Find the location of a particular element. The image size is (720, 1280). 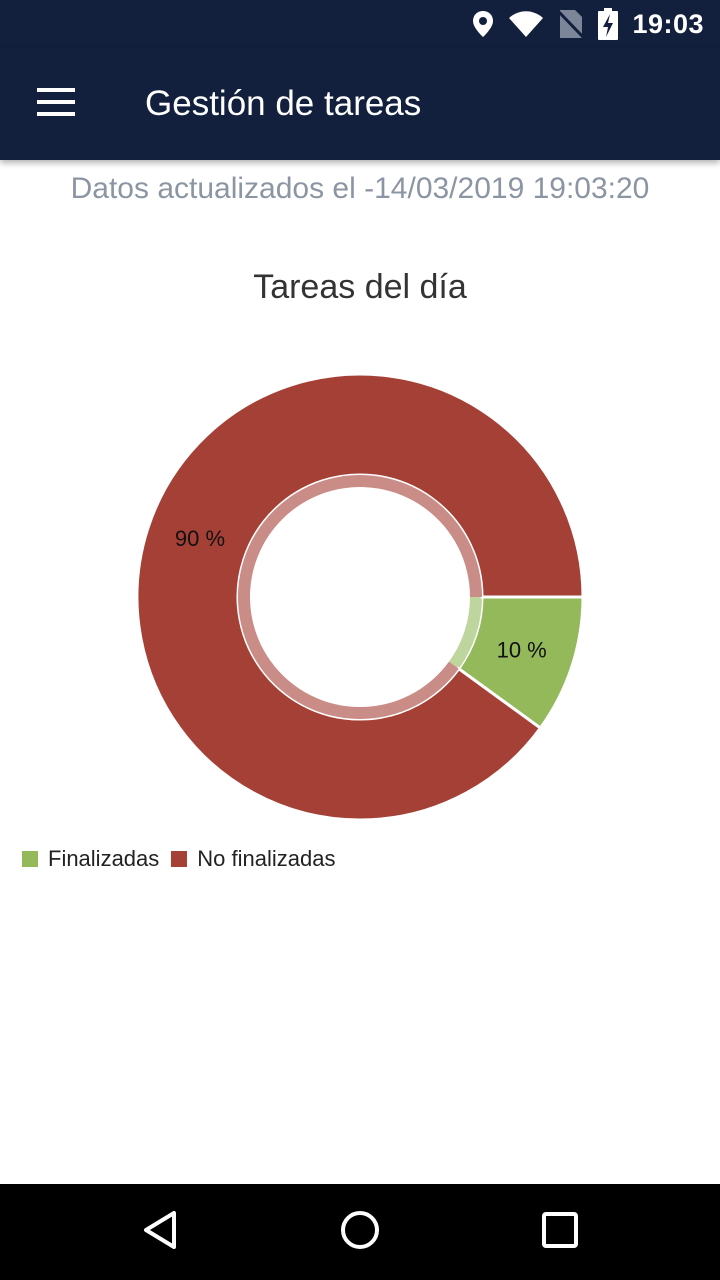

legend-swatch-no-finalizadas is located at coordinates (179, 859).